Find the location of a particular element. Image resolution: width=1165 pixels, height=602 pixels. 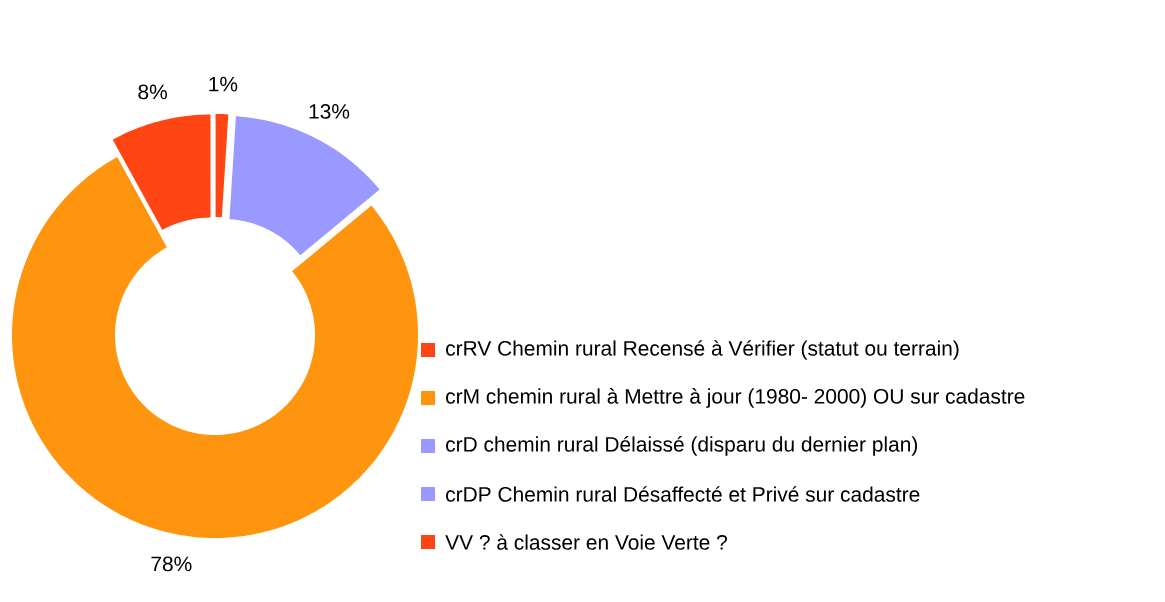

legend-label: VV ? à classer en Voie Verte ? is located at coordinates (586, 542).